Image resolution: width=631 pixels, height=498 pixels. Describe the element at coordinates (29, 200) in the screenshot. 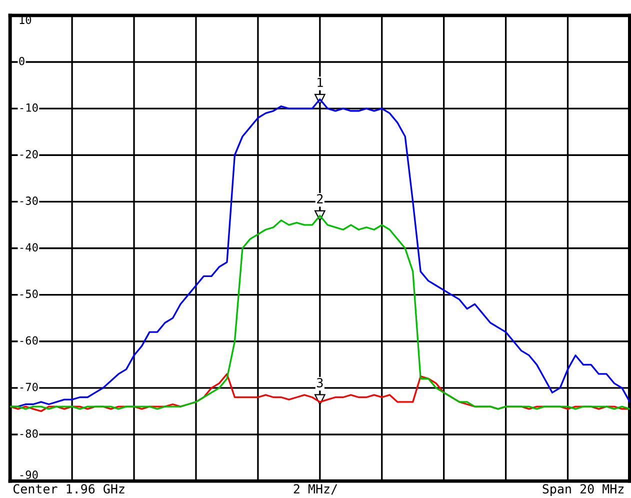

I see `y-tick-label: -30` at that location.